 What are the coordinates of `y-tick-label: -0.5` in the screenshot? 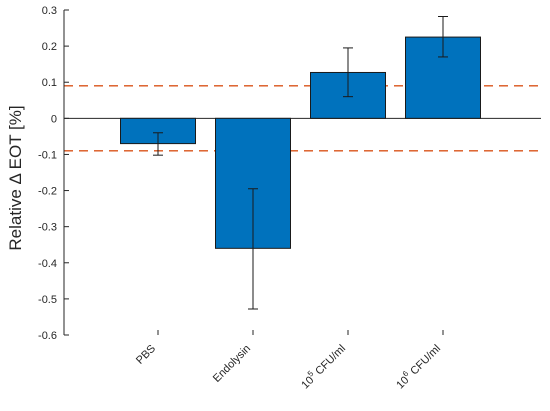 It's located at (47, 300).